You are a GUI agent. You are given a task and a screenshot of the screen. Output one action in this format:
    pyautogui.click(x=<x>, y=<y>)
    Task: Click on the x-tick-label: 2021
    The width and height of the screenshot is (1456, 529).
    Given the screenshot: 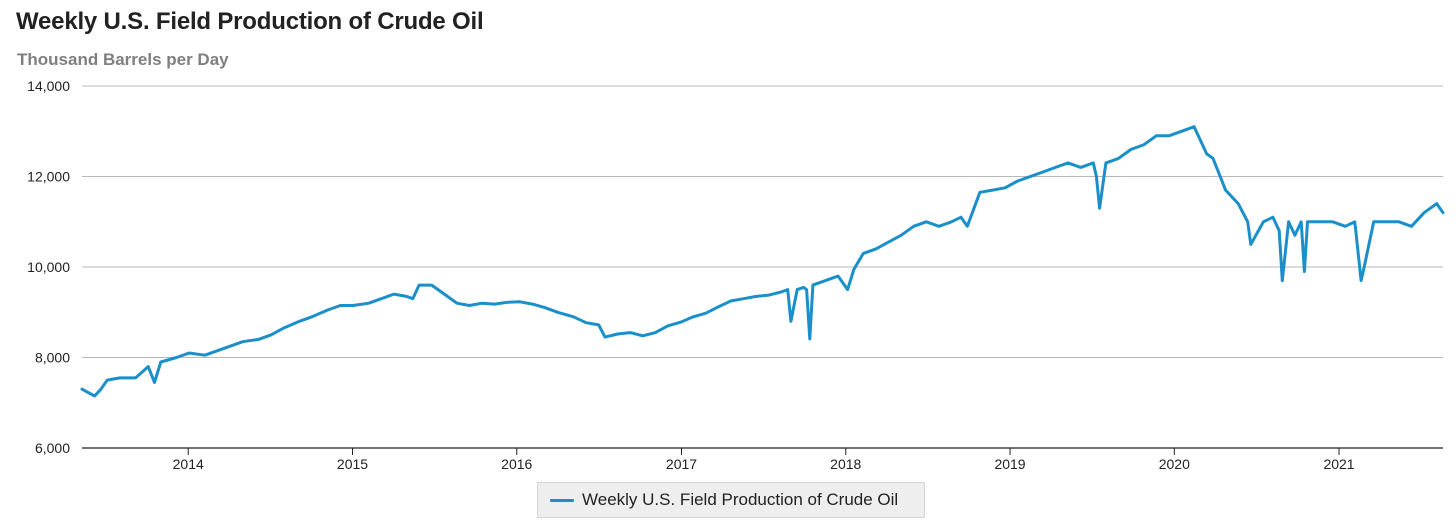 What is the action you would take?
    pyautogui.click(x=1338, y=464)
    